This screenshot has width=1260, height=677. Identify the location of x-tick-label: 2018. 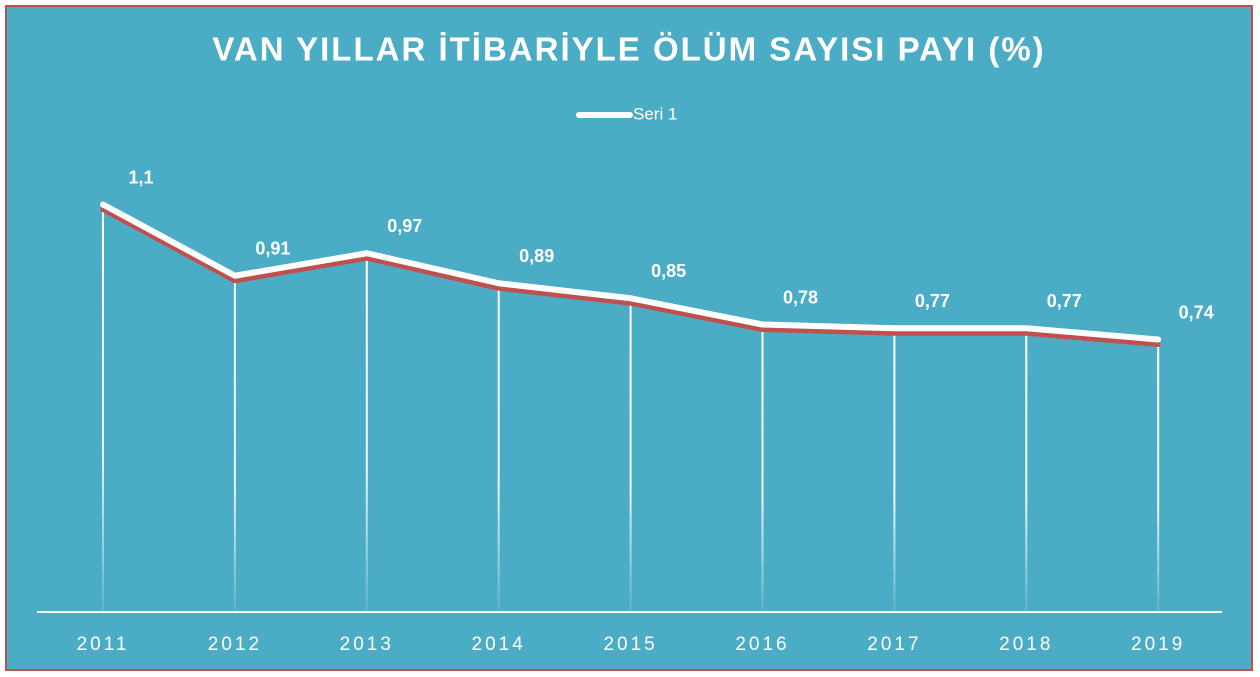
(1026, 644).